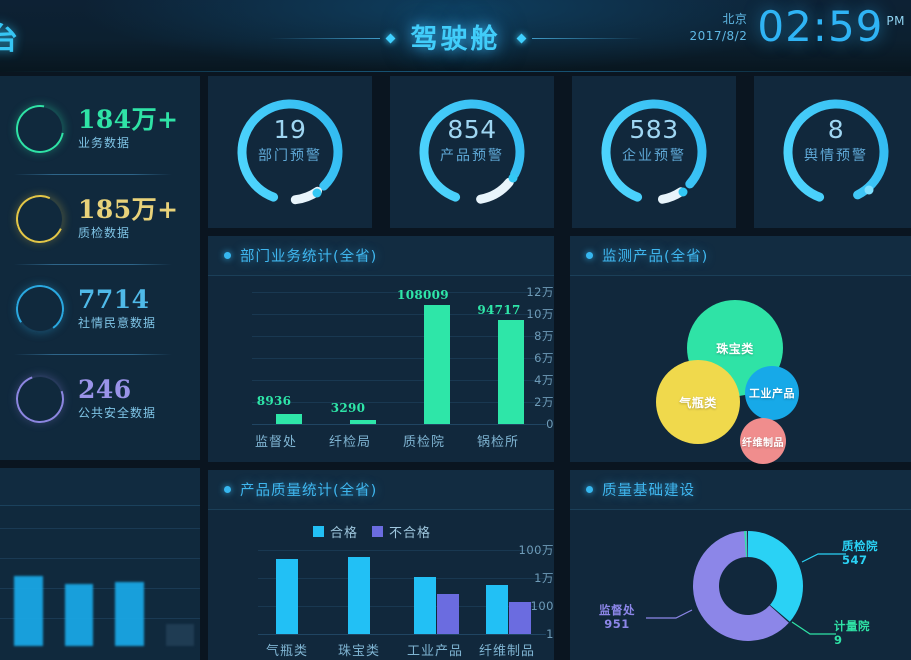 This screenshot has height=660, width=911. I want to click on bubble-label: 工业产品, so click(772, 393).